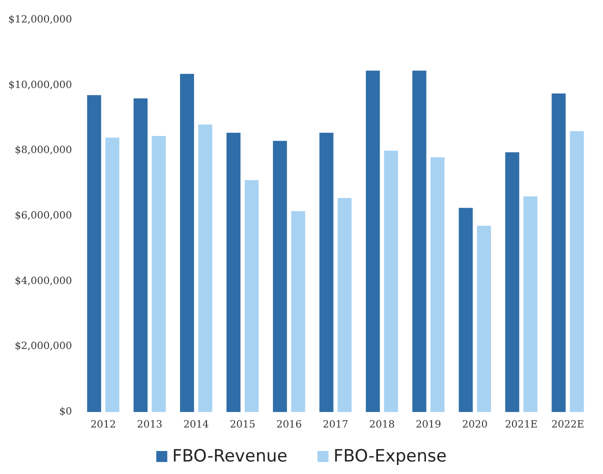  I want to click on x-tick-label: 2017, so click(335, 425).